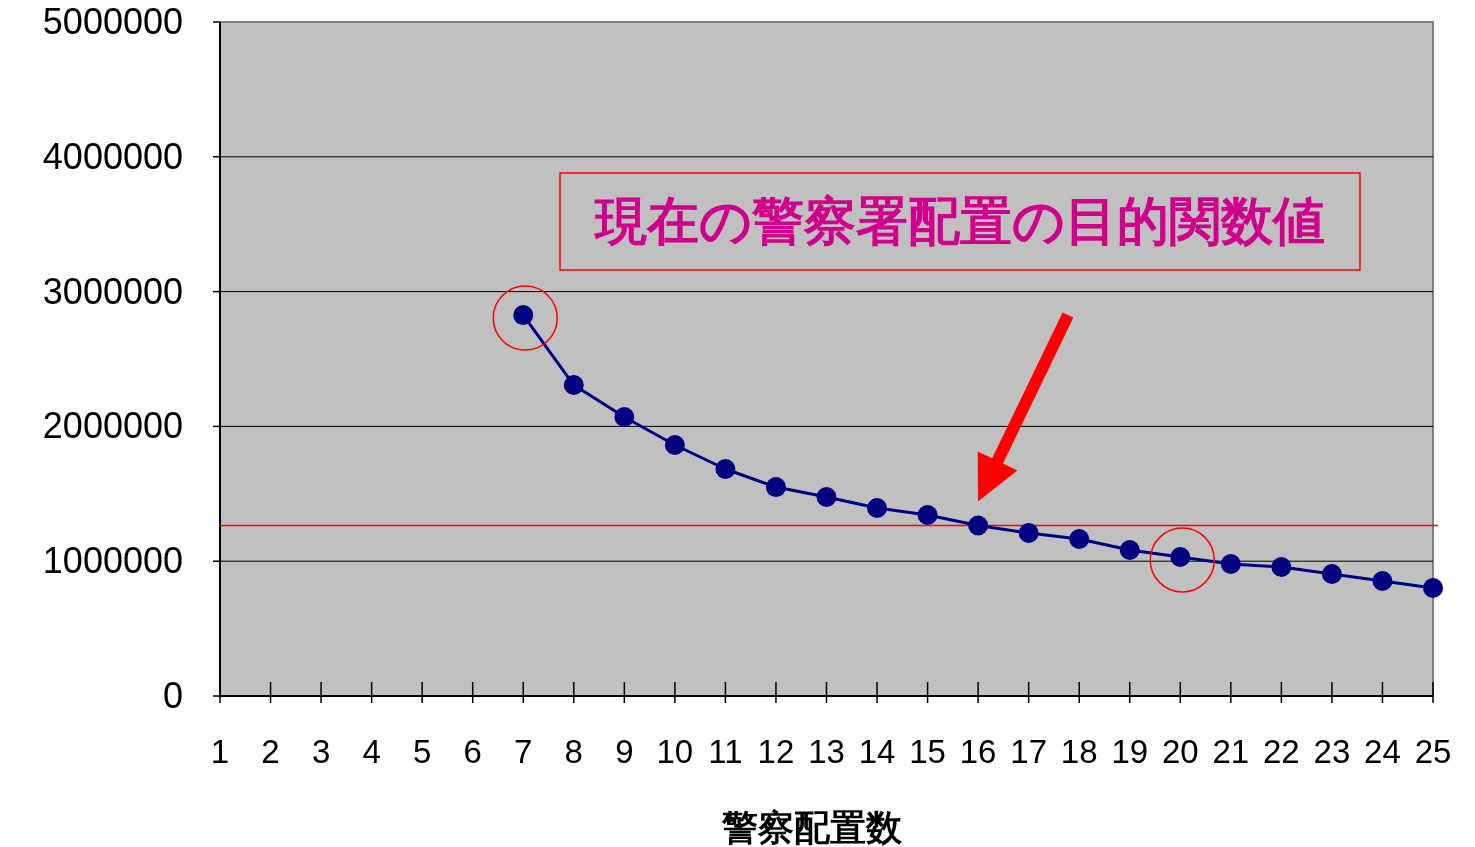 This screenshot has width=1475, height=847. Describe the element at coordinates (1079, 751) in the screenshot. I see `x-tick-label: 18` at that location.